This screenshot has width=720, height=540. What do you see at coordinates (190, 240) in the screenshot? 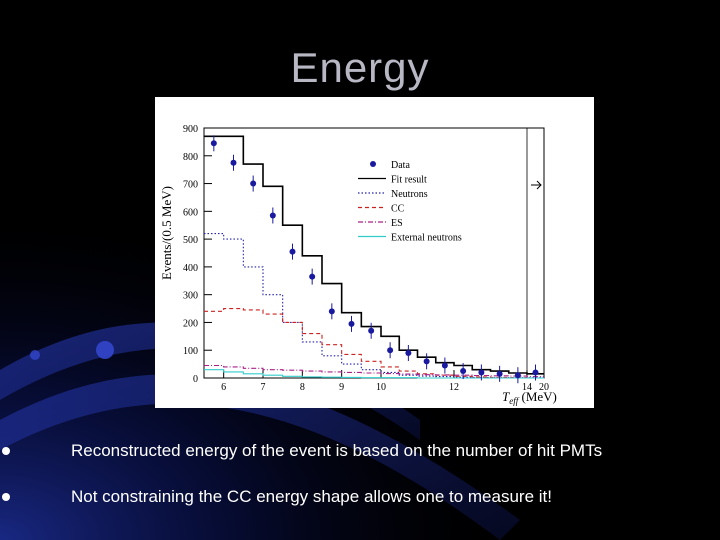
I see `y-tick-label: 500` at bounding box center [190, 240].